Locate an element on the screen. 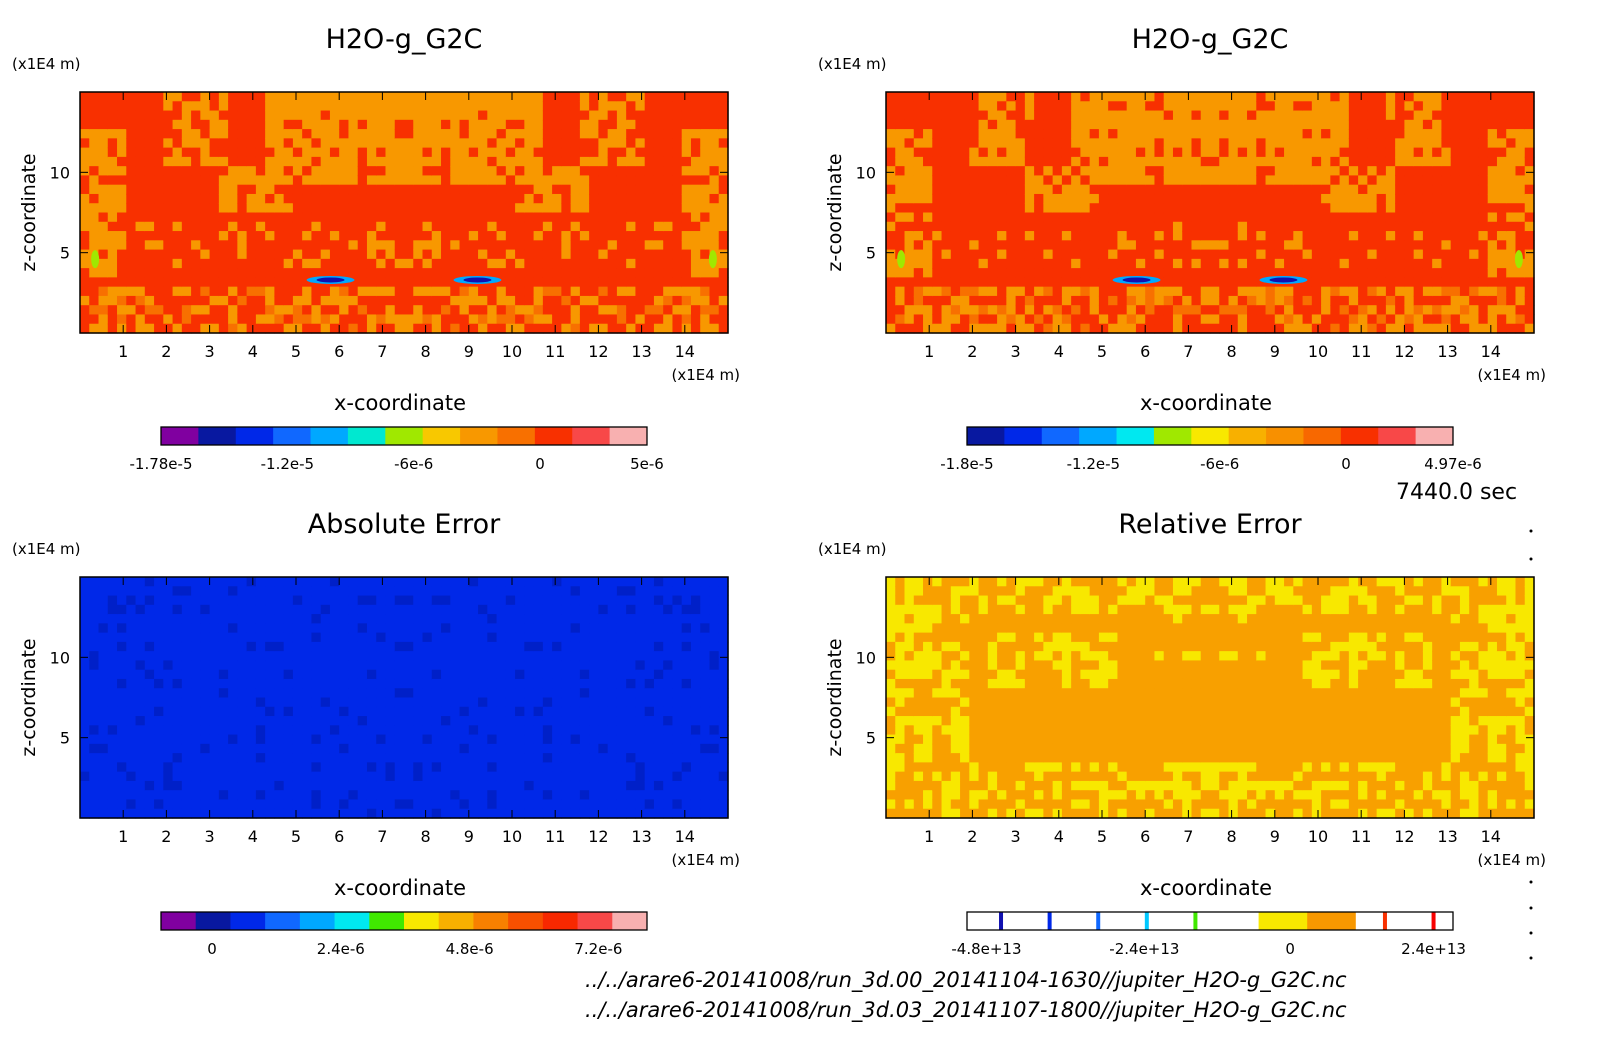 This screenshot has width=1604, height=1054. colorbar: 0 2.4e-6 4.8e-6 7.2e-6 is located at coordinates (404, 934).